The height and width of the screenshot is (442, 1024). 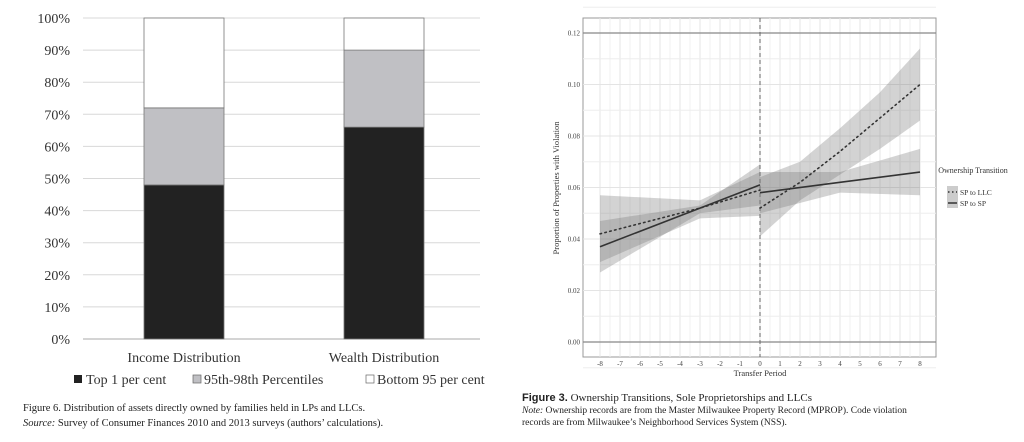 I want to click on line-chart-y-ticks: 0.00 0.02 0.04 0.06 0.08 0.10 0.12, so click(x=574, y=188).